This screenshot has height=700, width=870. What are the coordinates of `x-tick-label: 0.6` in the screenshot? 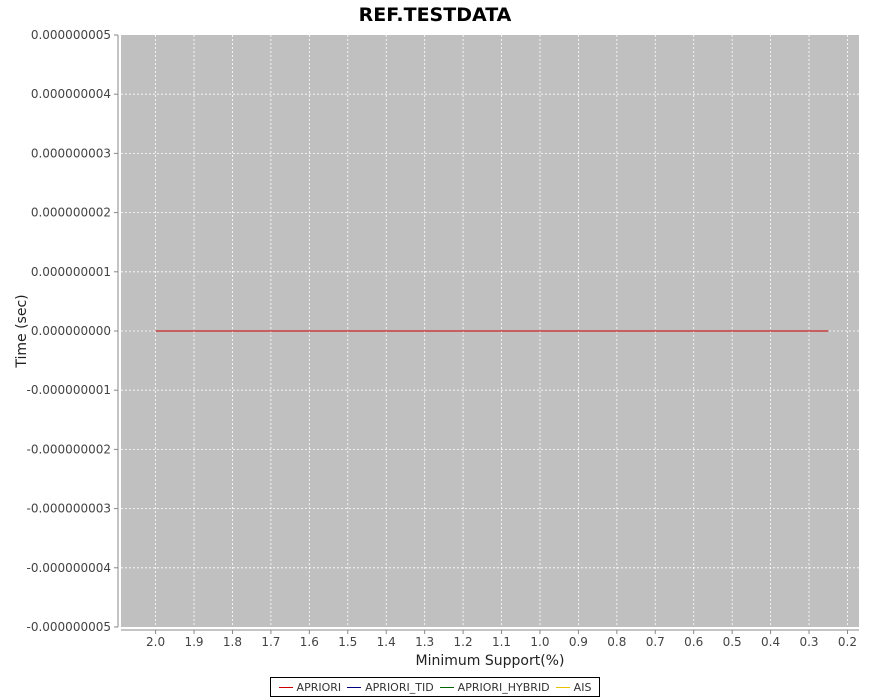 It's located at (693, 642).